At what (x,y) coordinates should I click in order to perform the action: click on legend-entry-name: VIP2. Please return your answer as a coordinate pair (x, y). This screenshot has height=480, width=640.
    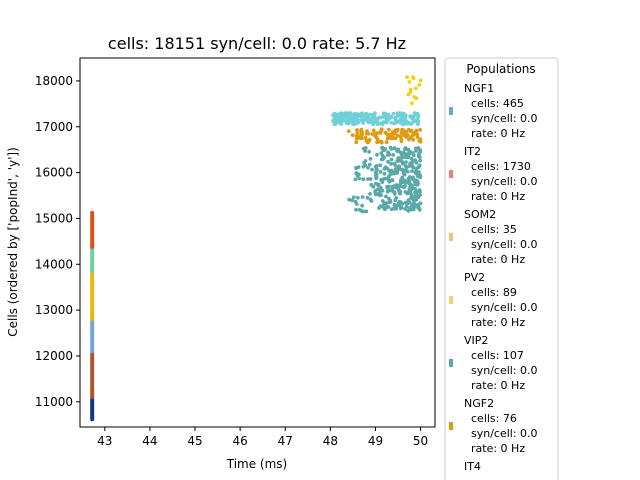
    Looking at the image, I should click on (476, 340).